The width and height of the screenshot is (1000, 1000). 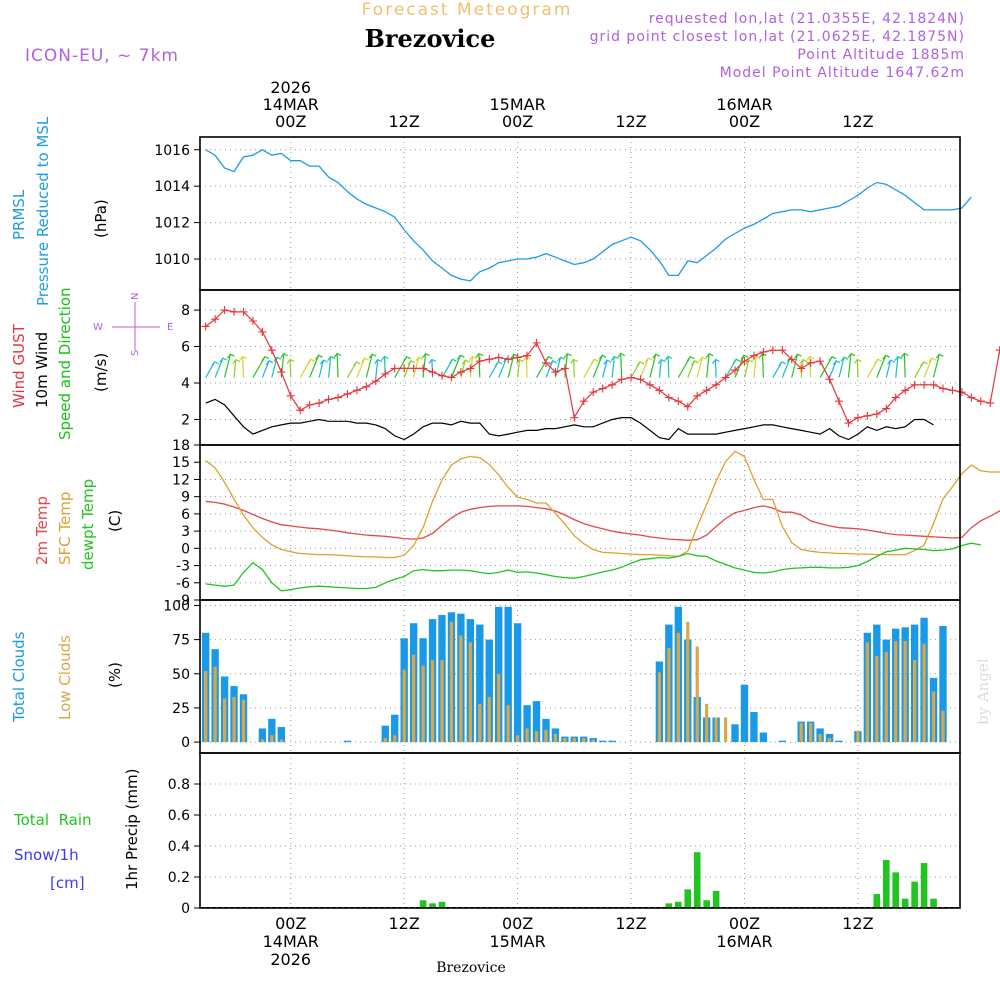 I want to click on rain-label: Total Rain, so click(x=52, y=820).